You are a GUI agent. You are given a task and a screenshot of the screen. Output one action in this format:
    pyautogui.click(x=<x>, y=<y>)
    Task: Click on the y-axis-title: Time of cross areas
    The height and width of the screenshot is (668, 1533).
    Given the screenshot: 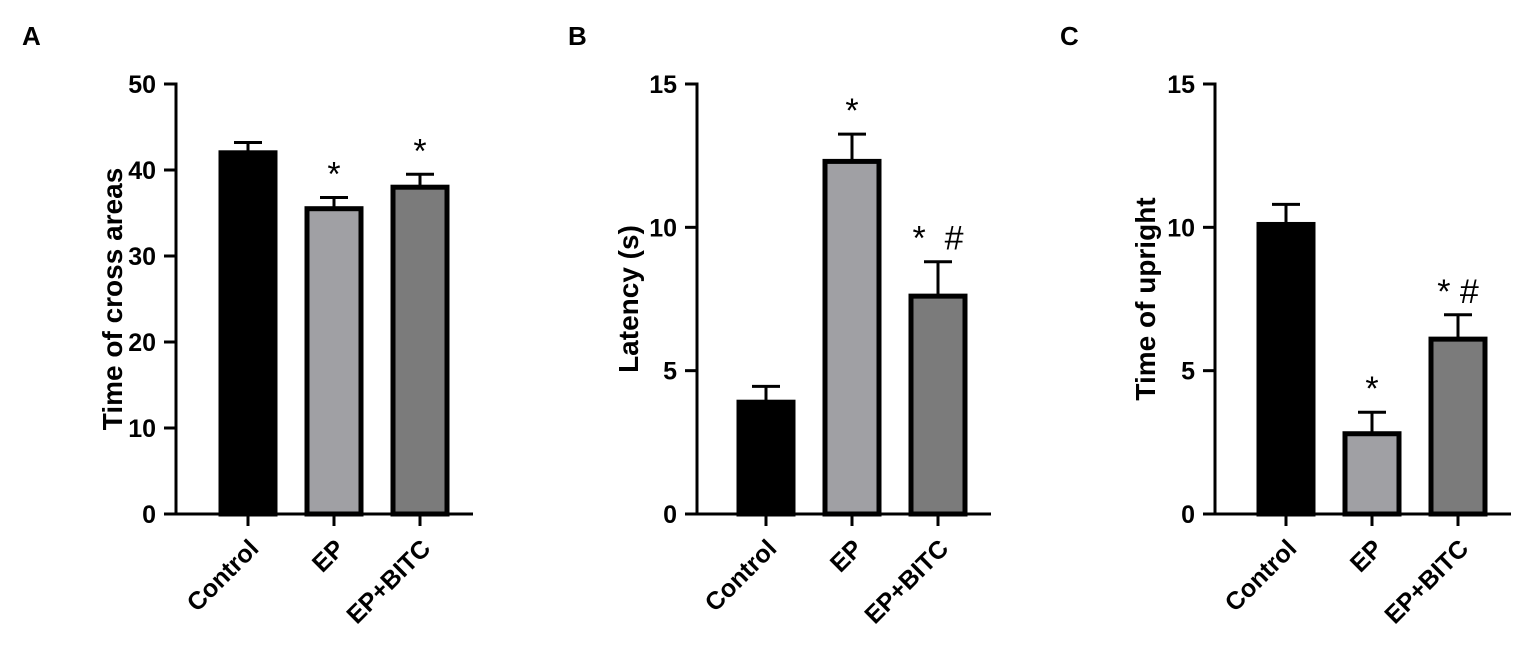 What is the action you would take?
    pyautogui.click(x=112, y=299)
    